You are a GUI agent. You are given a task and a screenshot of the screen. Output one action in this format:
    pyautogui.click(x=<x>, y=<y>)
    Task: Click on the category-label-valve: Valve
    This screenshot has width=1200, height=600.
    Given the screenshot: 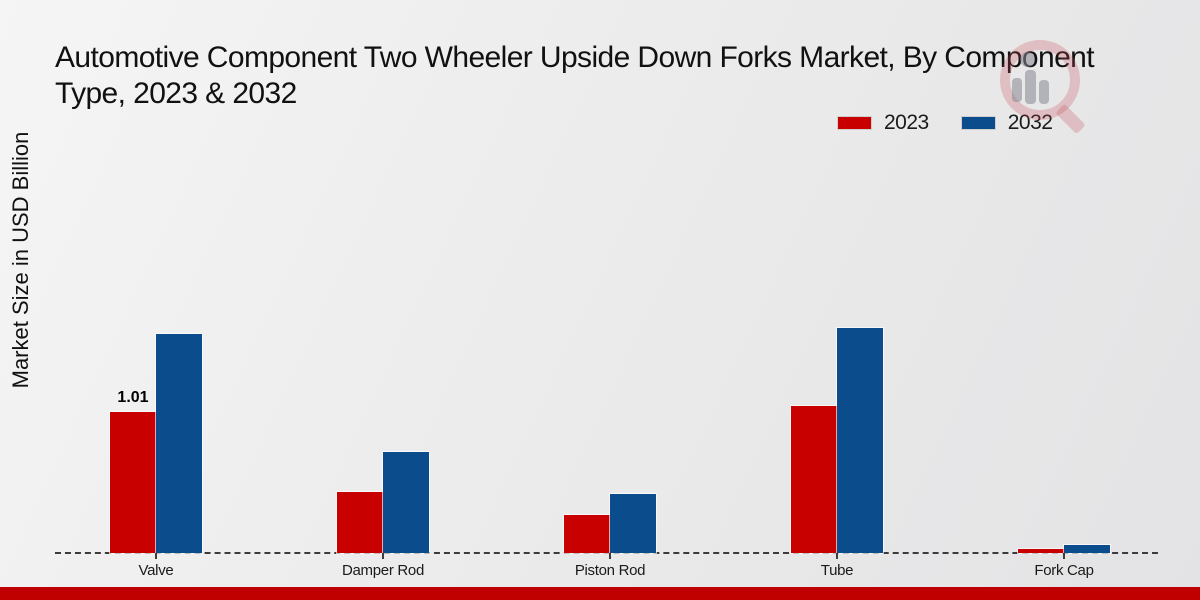 What is the action you would take?
    pyautogui.click(x=156, y=570)
    